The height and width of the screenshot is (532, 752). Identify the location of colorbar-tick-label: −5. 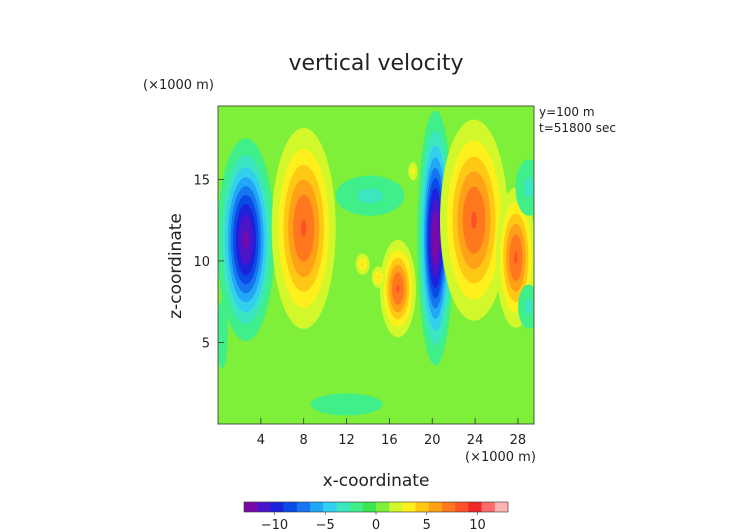
(325, 525).